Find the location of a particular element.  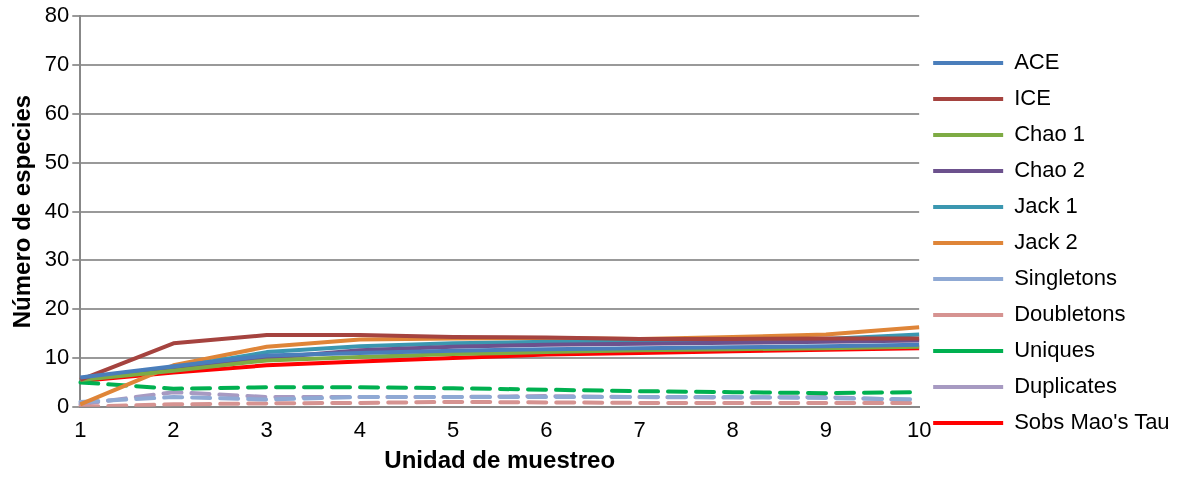

y-tick-label: 30 is located at coordinates (57, 259).